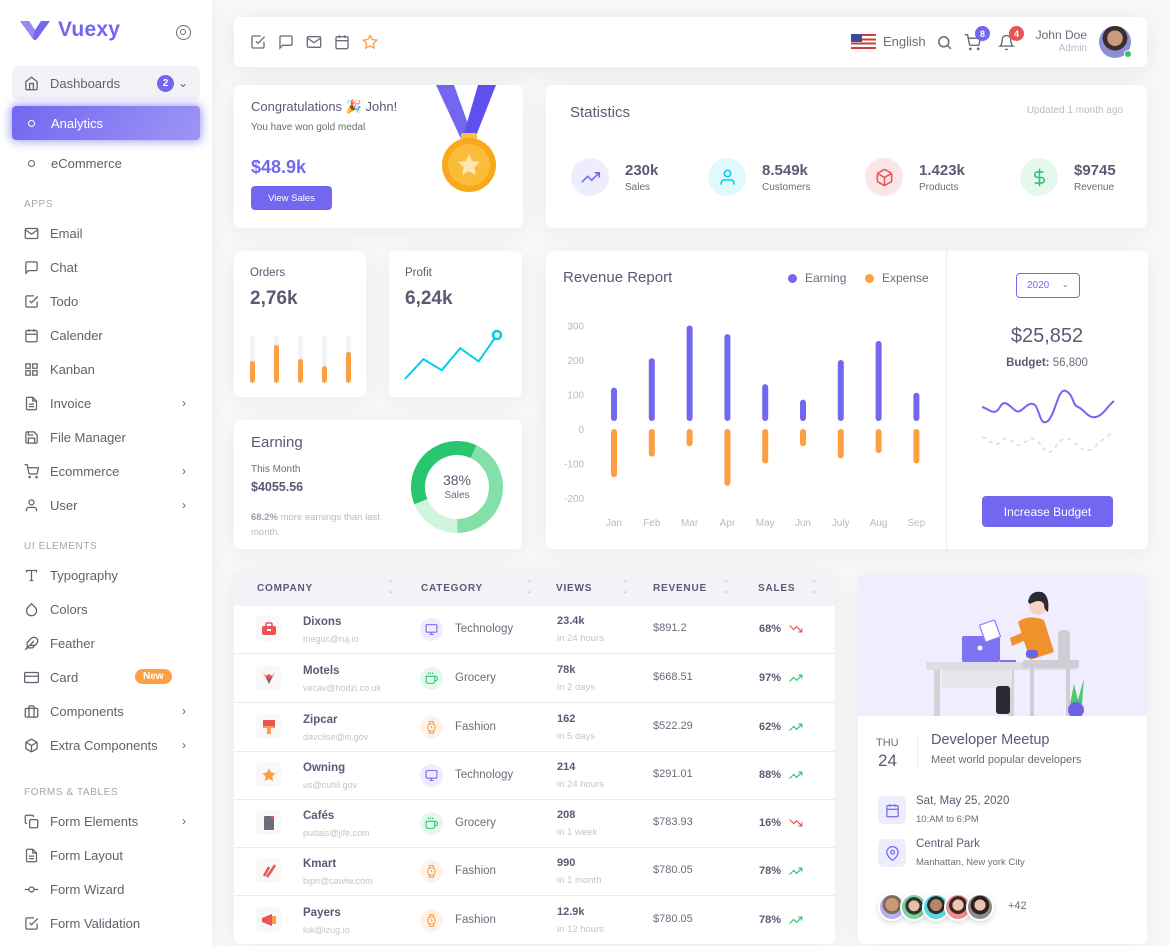 This screenshot has height=946, width=1170. Describe the element at coordinates (285, 588) in the screenshot. I see `column-header-company: COMPANY` at that location.